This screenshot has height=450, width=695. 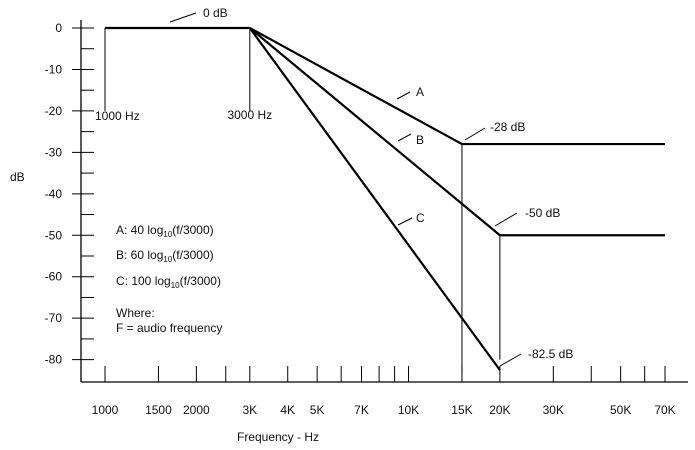 What do you see at coordinates (165, 256) in the screenshot?
I see `legend-item-b: B: 60 log10(f/3000)` at bounding box center [165, 256].